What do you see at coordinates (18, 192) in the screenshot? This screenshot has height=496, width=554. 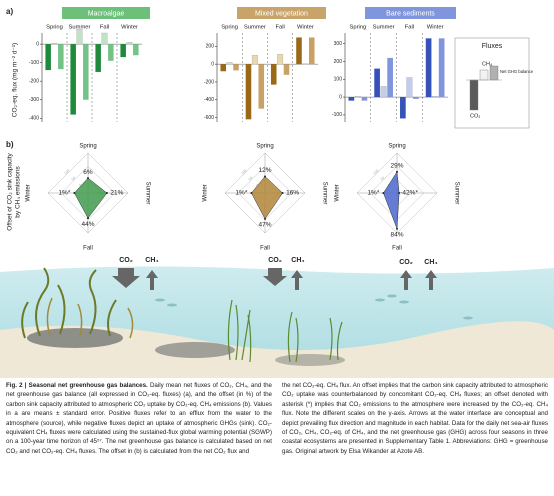 I see `y-axis-label: by CH₄ emissions` at bounding box center [18, 192].